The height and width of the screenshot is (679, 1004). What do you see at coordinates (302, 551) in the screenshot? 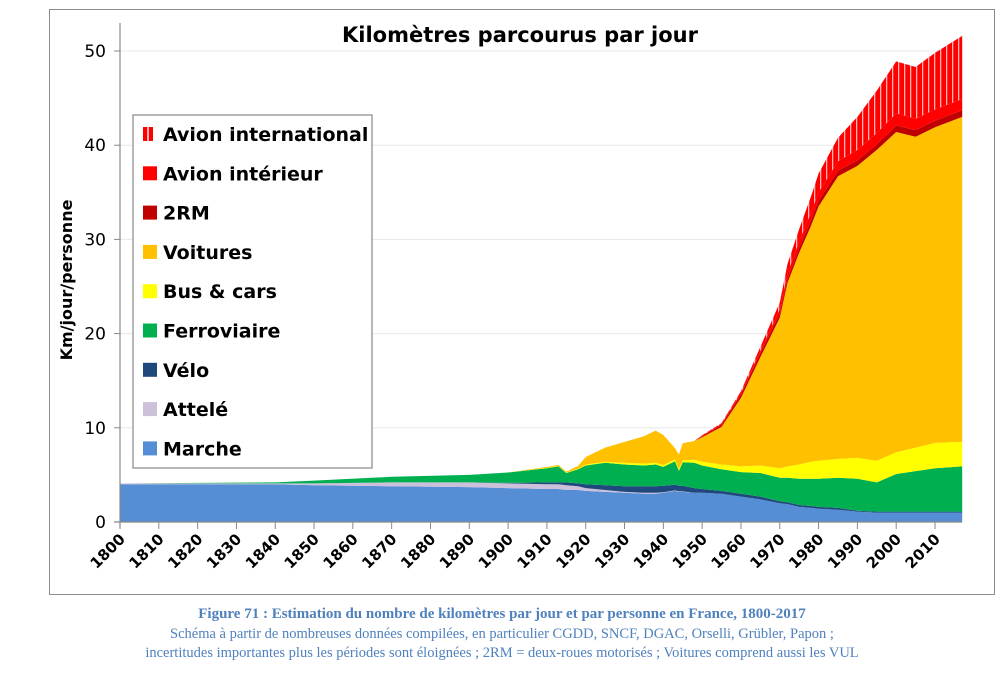
I see `x-tick-label: 1850` at bounding box center [302, 551].